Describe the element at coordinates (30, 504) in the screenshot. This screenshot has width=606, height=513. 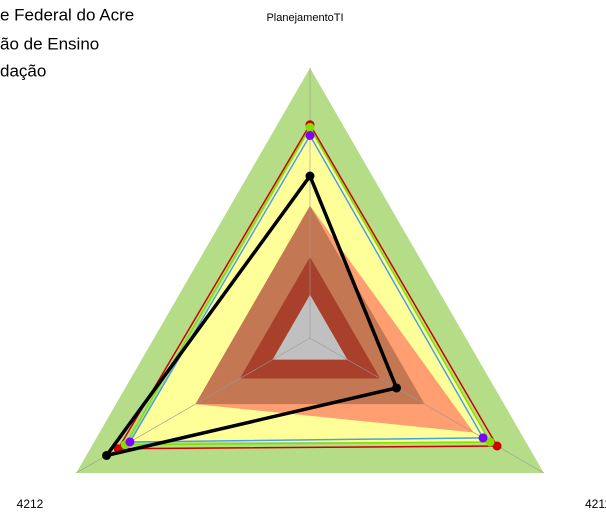
I see `axis-label: 4212` at that location.